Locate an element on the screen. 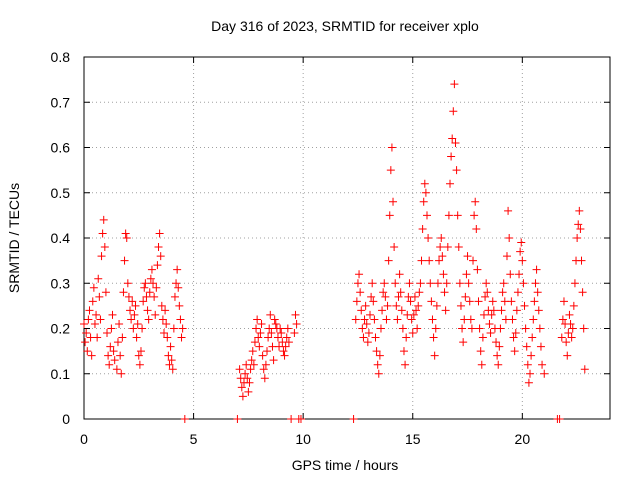  y-tick-label: 0.8 is located at coordinates (61, 57).